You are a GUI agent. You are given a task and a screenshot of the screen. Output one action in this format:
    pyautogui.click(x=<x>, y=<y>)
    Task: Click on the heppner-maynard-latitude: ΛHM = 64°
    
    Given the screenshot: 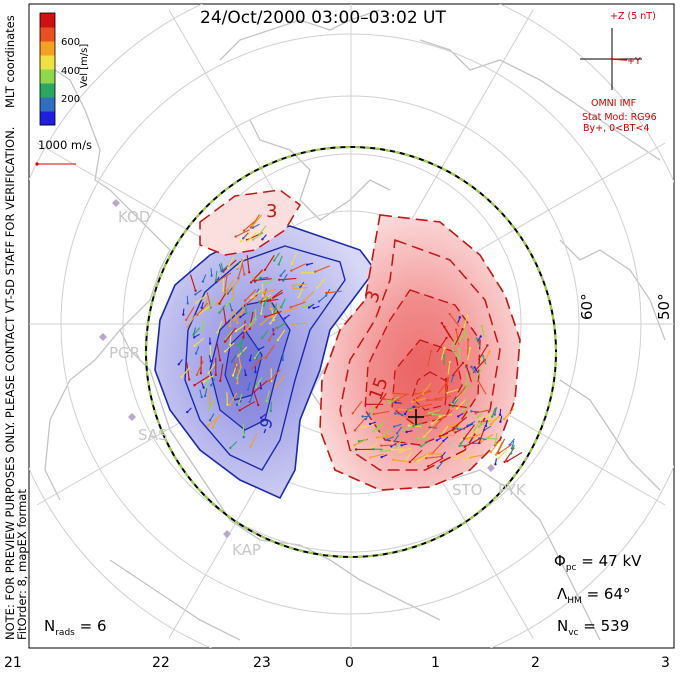 What is the action you would take?
    pyautogui.click(x=594, y=596)
    